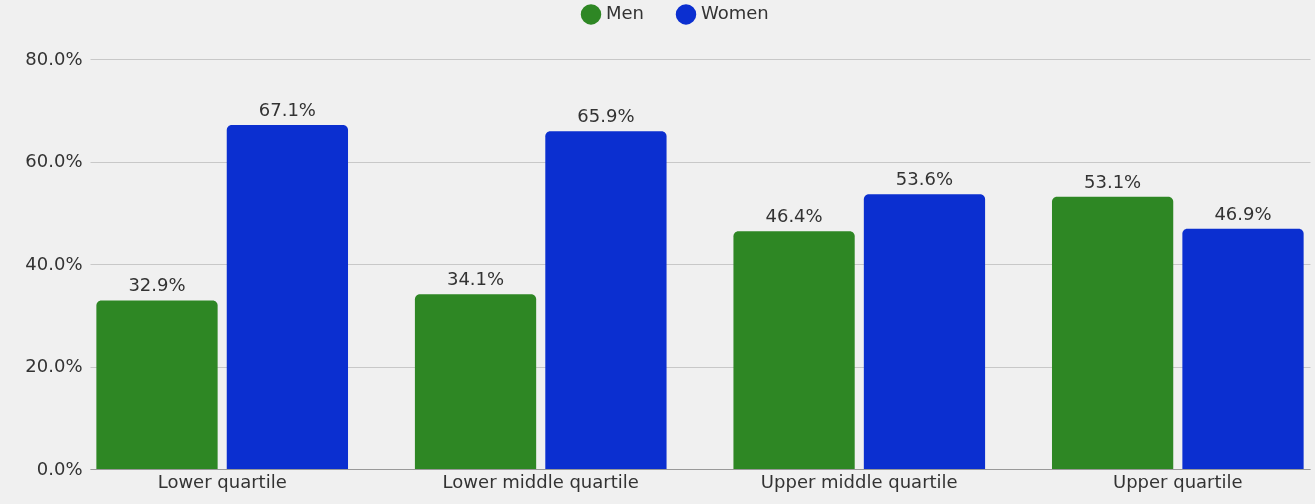  What do you see at coordinates (54, 160) in the screenshot?
I see `y-tick-label: 60.0%` at bounding box center [54, 160].